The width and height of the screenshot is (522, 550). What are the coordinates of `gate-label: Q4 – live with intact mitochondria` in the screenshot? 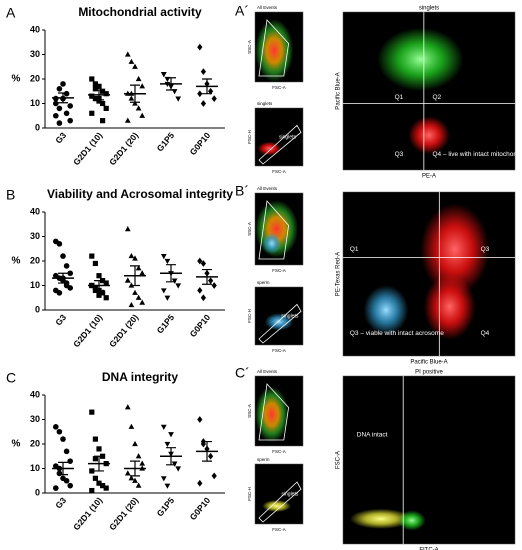 It's located at (477, 154).